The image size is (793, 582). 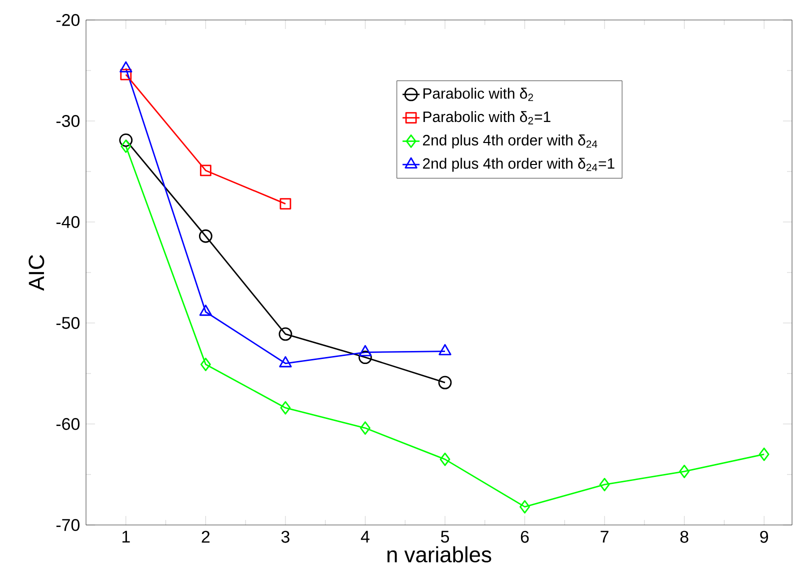 I want to click on y-tick-label: -40, so click(x=68, y=222).